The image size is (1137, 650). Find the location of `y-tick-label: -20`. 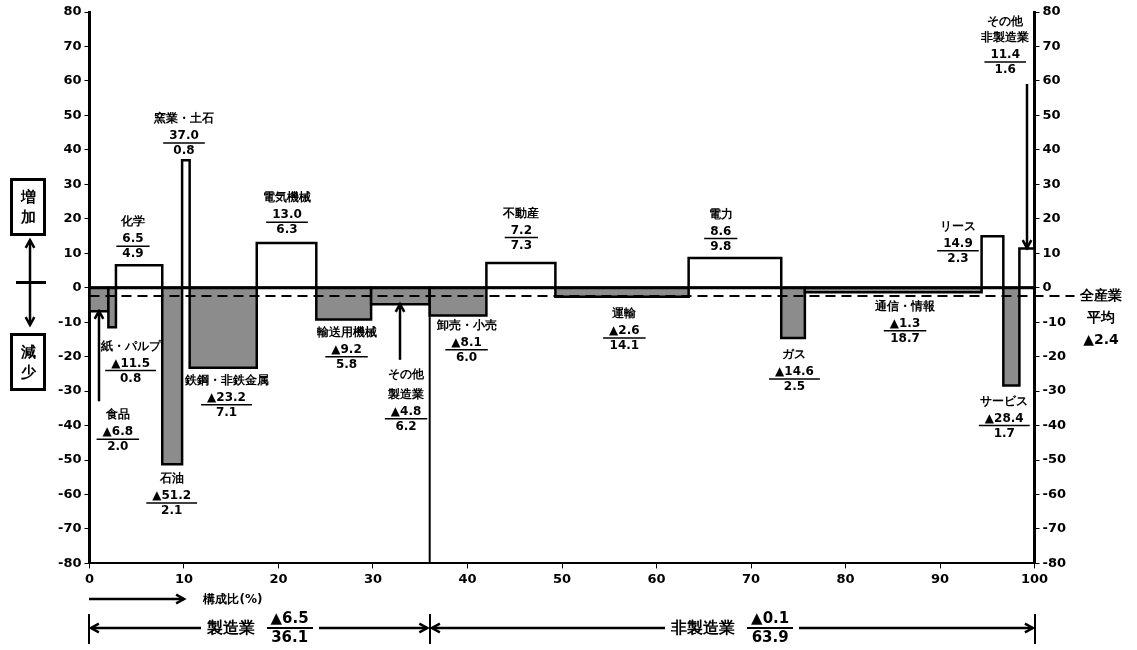

y-tick-label: -20 is located at coordinates (69, 355).